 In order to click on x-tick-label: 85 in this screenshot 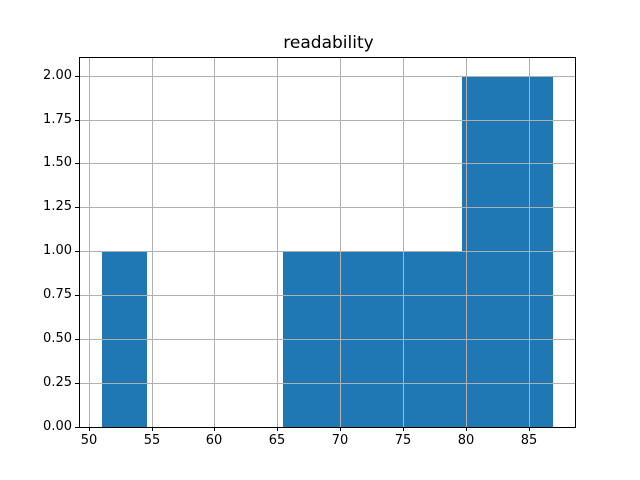, I will do `click(529, 440)`.